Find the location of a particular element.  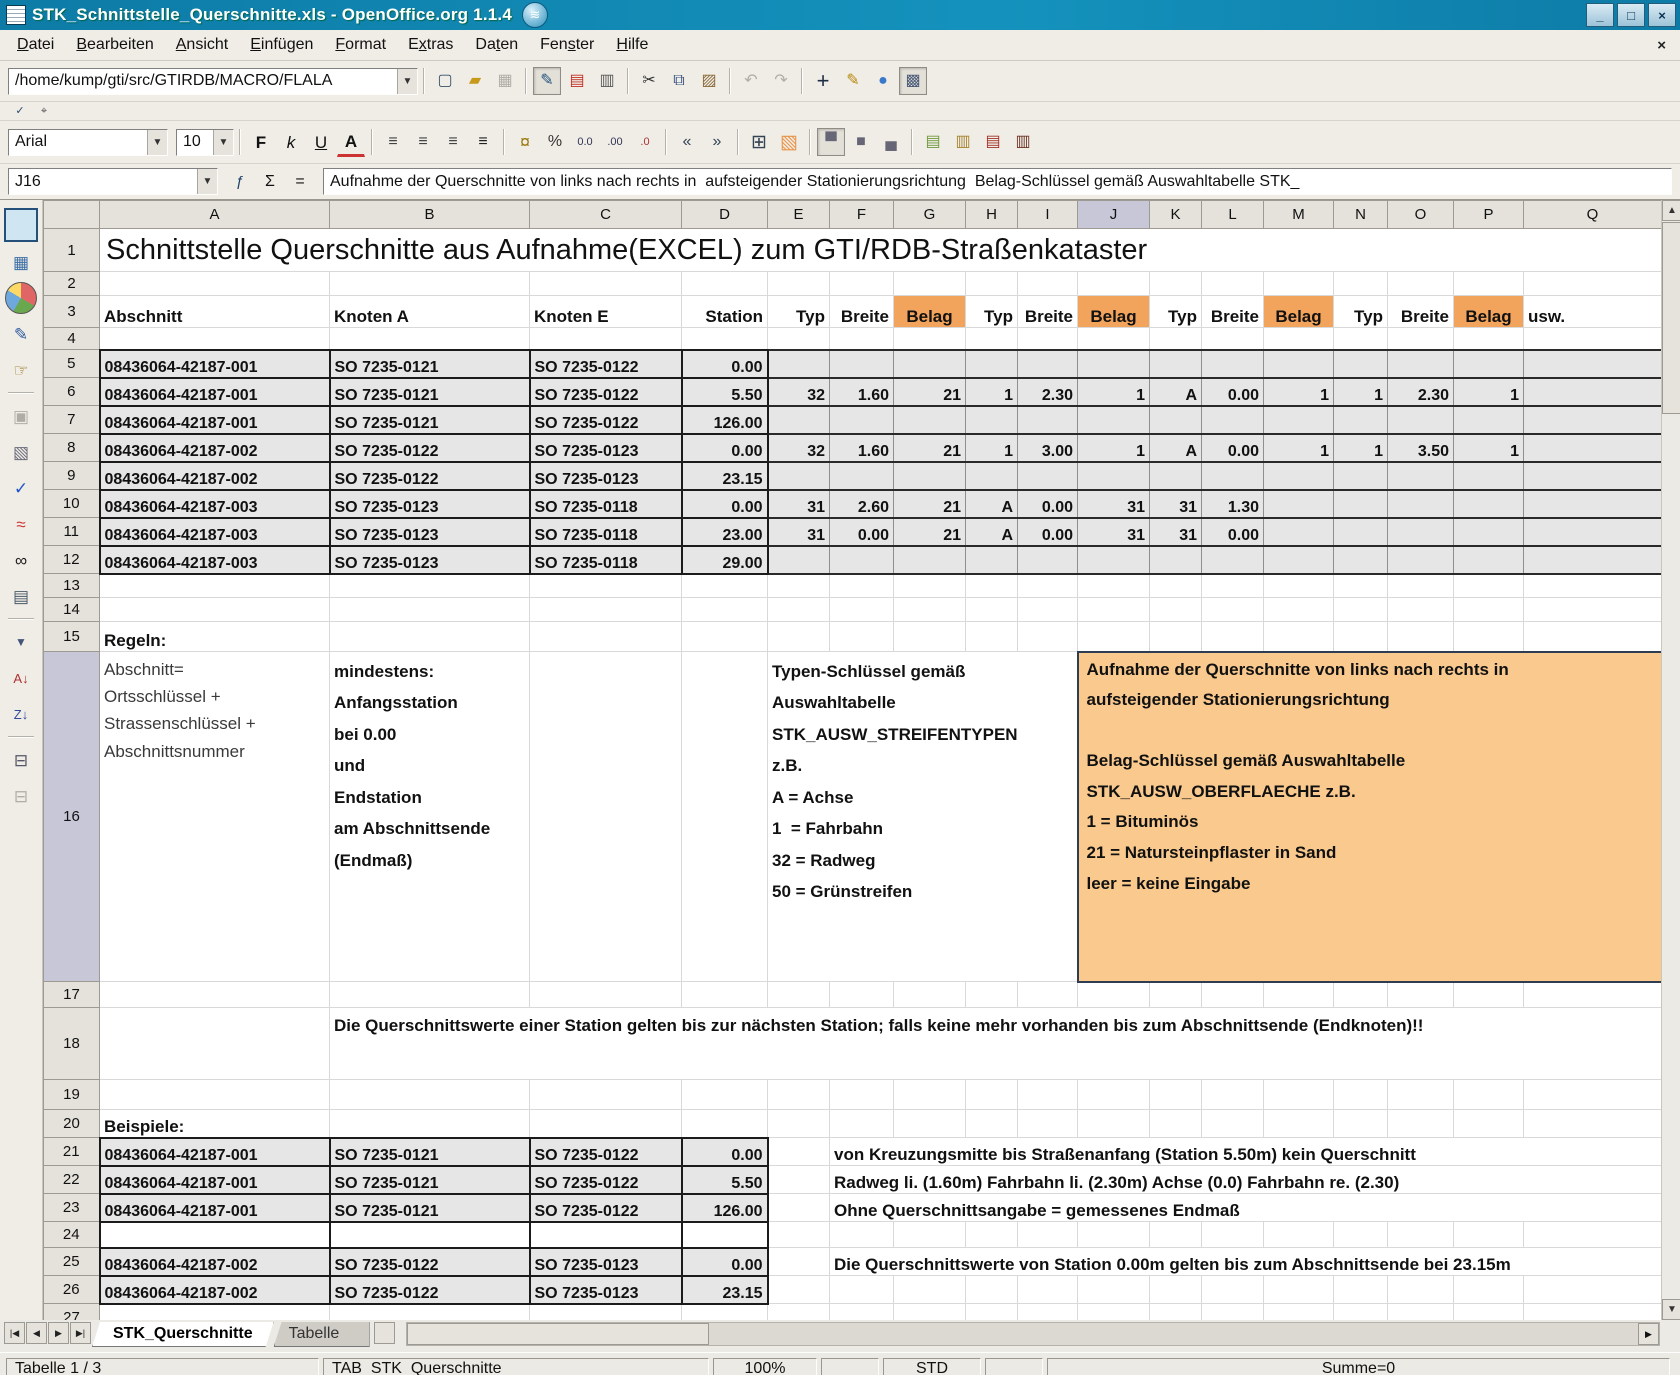

sum-icon: Σ is located at coordinates (270, 181).